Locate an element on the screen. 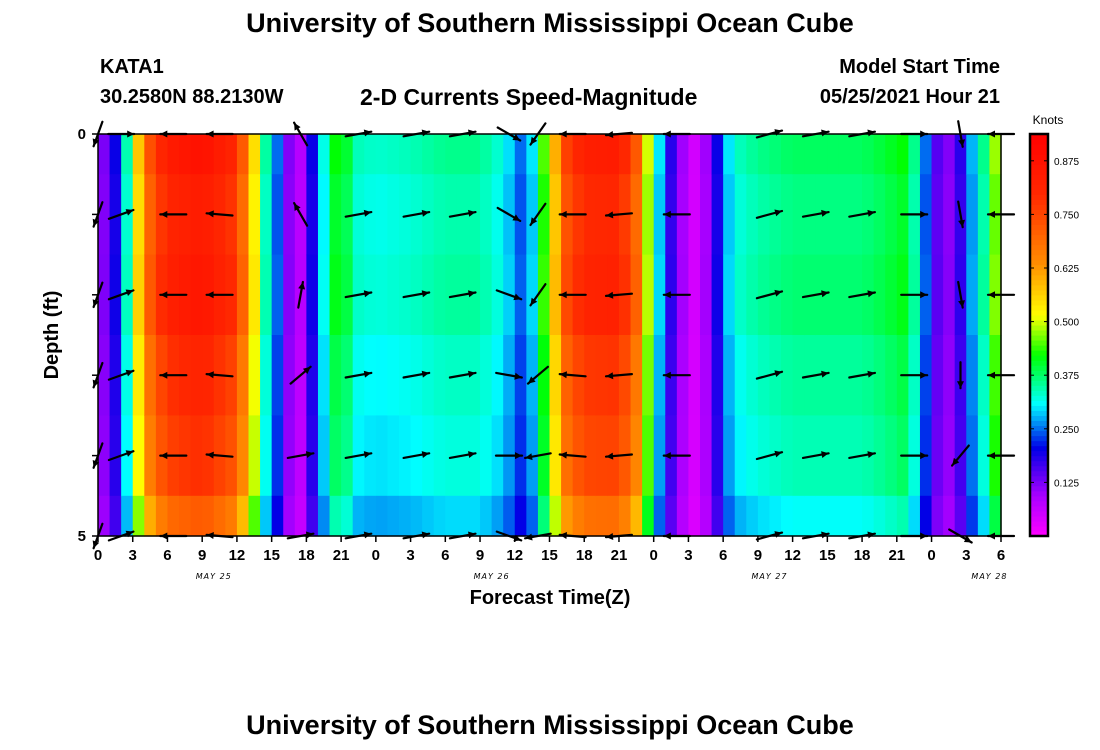 The width and height of the screenshot is (1100, 750). colorbar-tick-label: 0.750 is located at coordinates (1066, 215).